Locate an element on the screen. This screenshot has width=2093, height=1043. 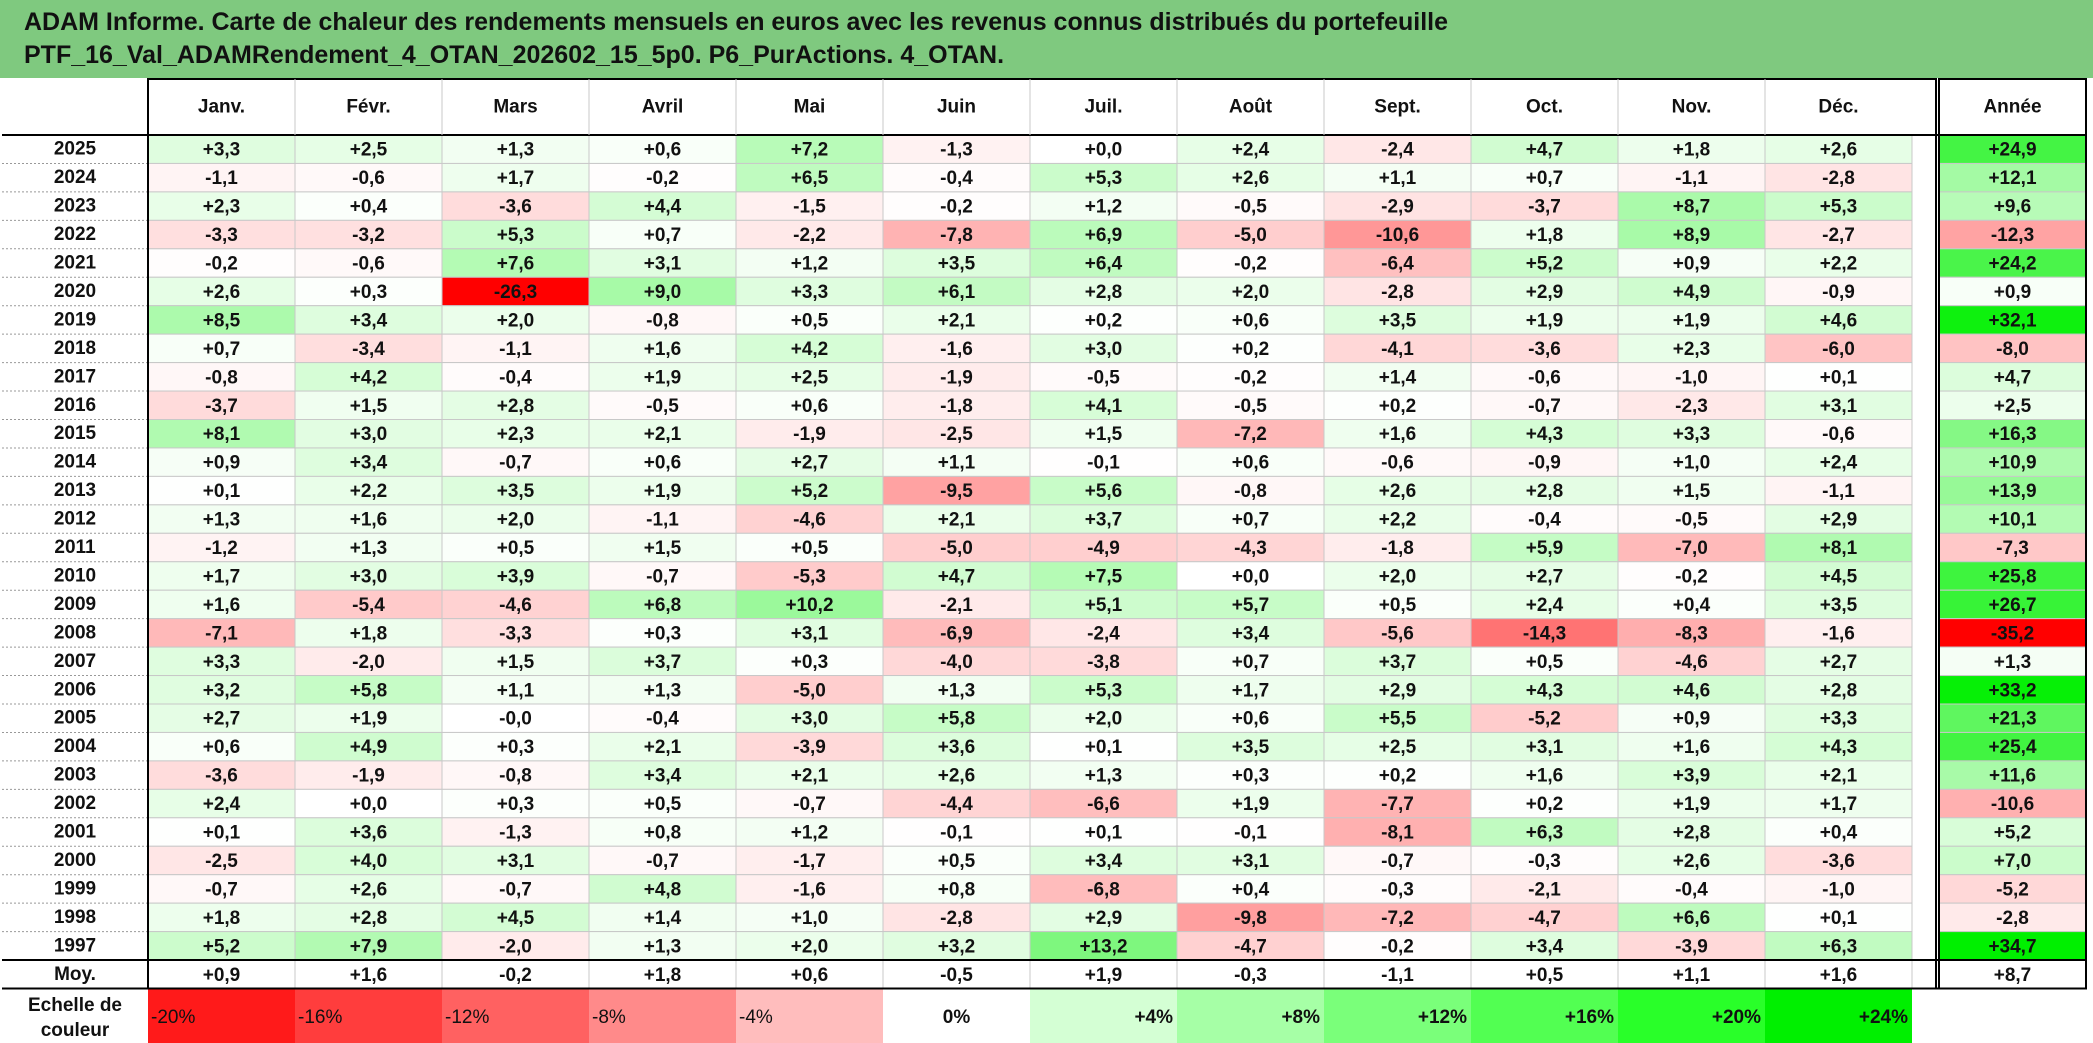
column-header-8: Août is located at coordinates (1251, 107).